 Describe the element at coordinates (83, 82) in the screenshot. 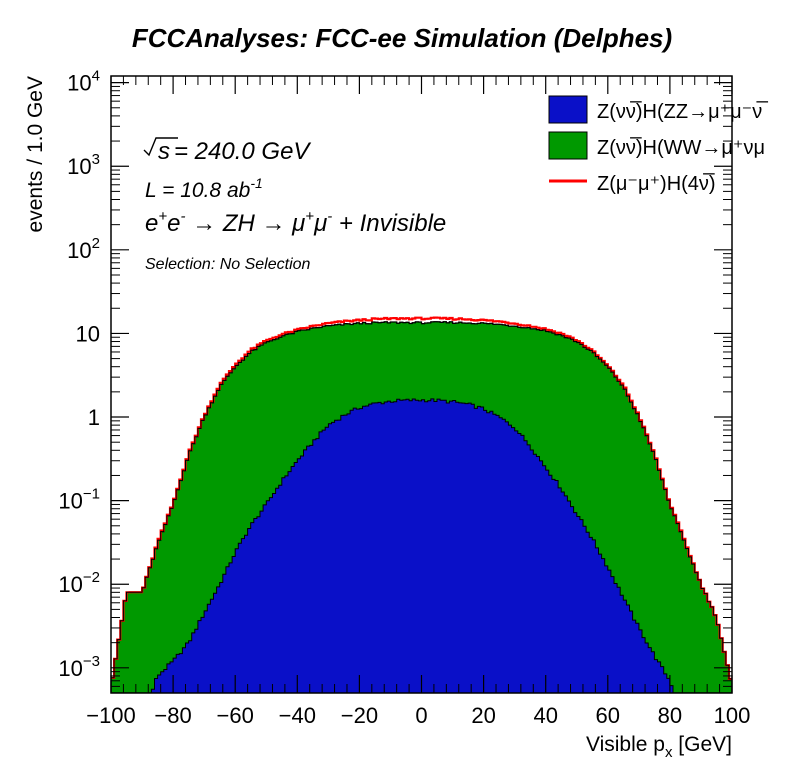

I see `y-tick-label: 10⁴` at that location.